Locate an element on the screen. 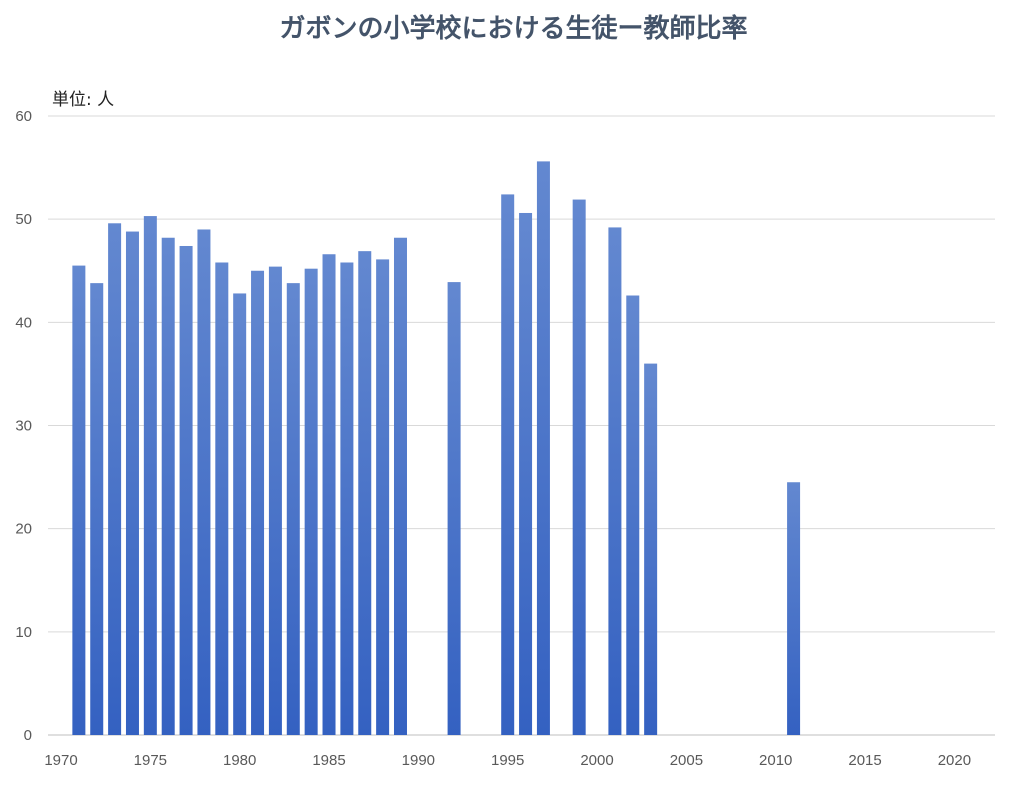 The height and width of the screenshot is (793, 1027). unit-label: 単位: 人 is located at coordinates (83, 100).